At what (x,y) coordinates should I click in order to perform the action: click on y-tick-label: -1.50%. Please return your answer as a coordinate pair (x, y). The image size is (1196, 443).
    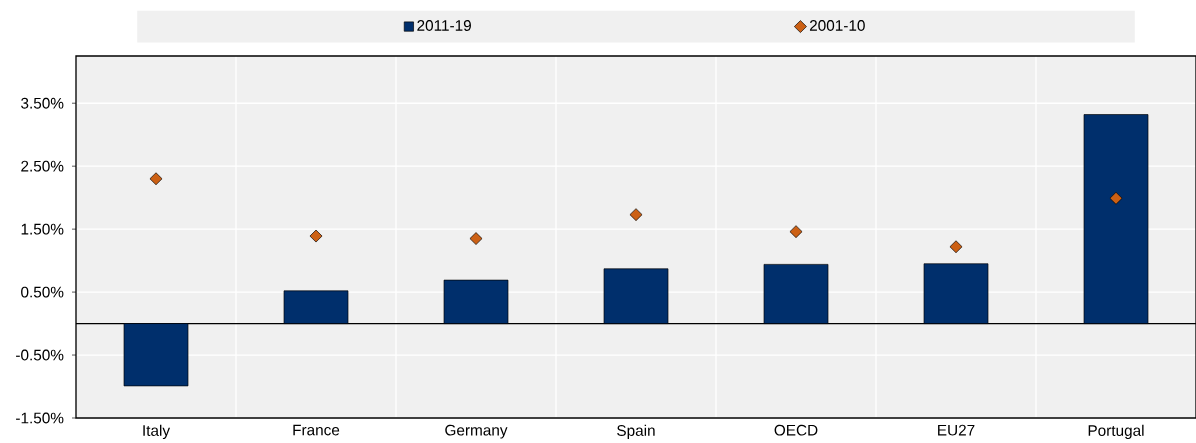
    Looking at the image, I should click on (40, 418).